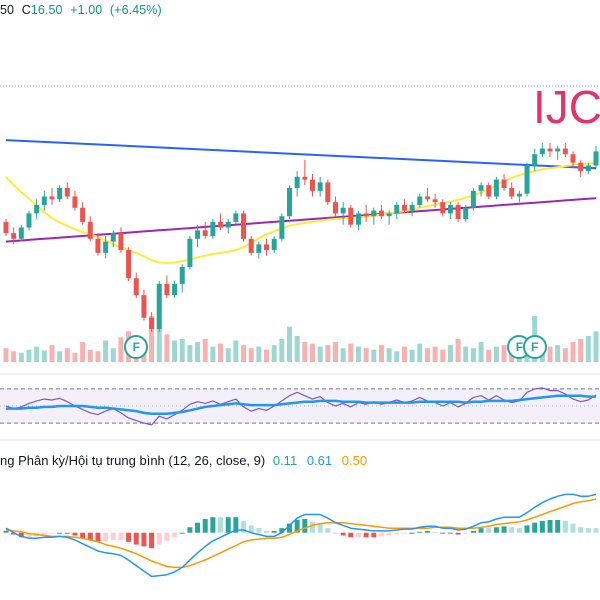  I want to click on close-value: 16.50, so click(47, 10).